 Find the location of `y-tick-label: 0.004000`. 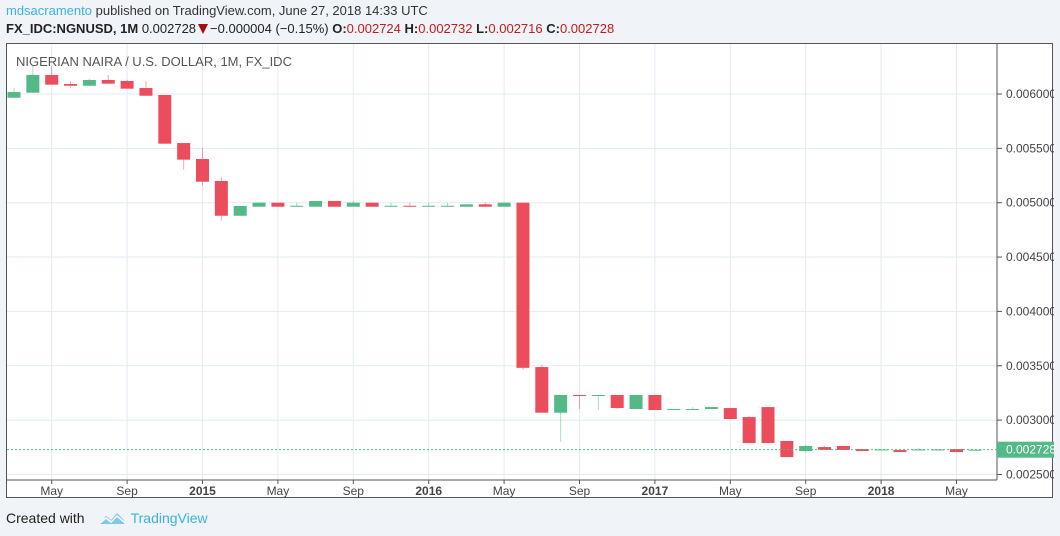

y-tick-label: 0.004000 is located at coordinates (1030, 311).